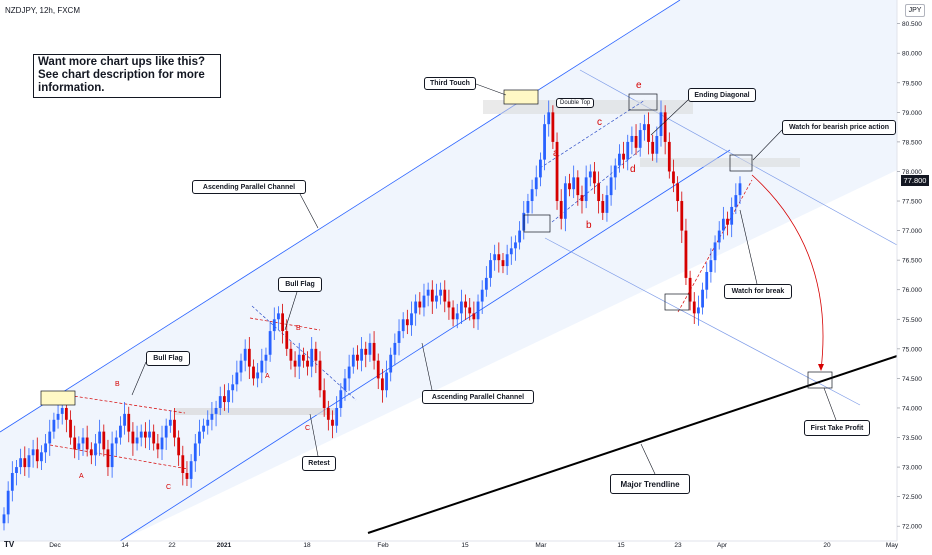 Image resolution: width=932 pixels, height=555 pixels. Describe the element at coordinates (912, 290) in the screenshot. I see `price-axis-label: 76.000` at that location.